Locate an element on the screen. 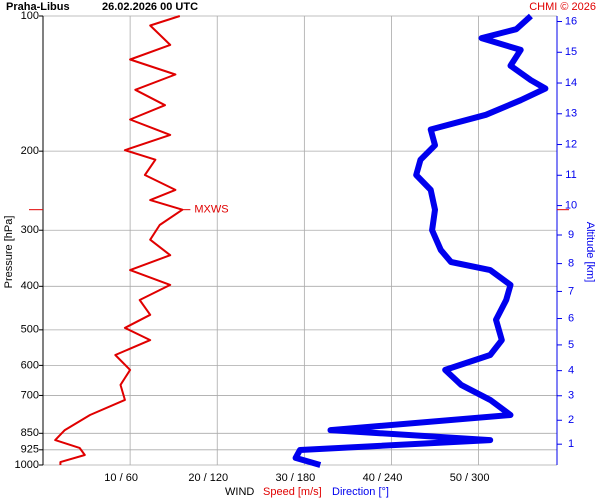 The height and width of the screenshot is (500, 600). y2-tick-label: 6 is located at coordinates (571, 318).